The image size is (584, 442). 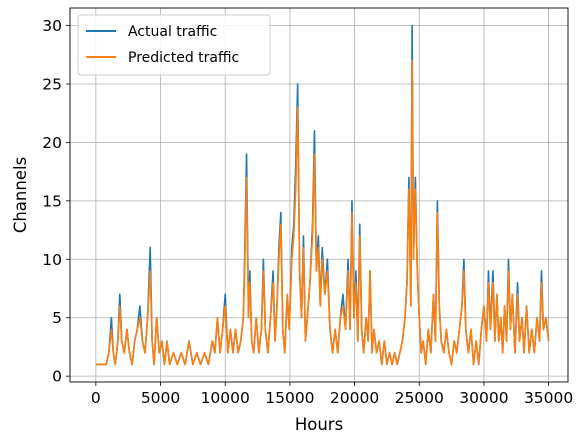 I want to click on x-tick-label: 10000, so click(x=225, y=398).